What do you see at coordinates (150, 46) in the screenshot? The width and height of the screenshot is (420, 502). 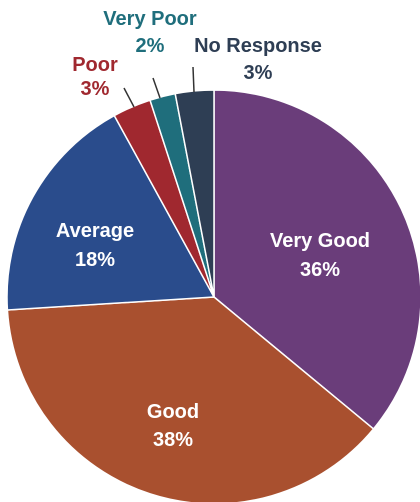 I see `slice-value-very-poor: 2%` at bounding box center [150, 46].